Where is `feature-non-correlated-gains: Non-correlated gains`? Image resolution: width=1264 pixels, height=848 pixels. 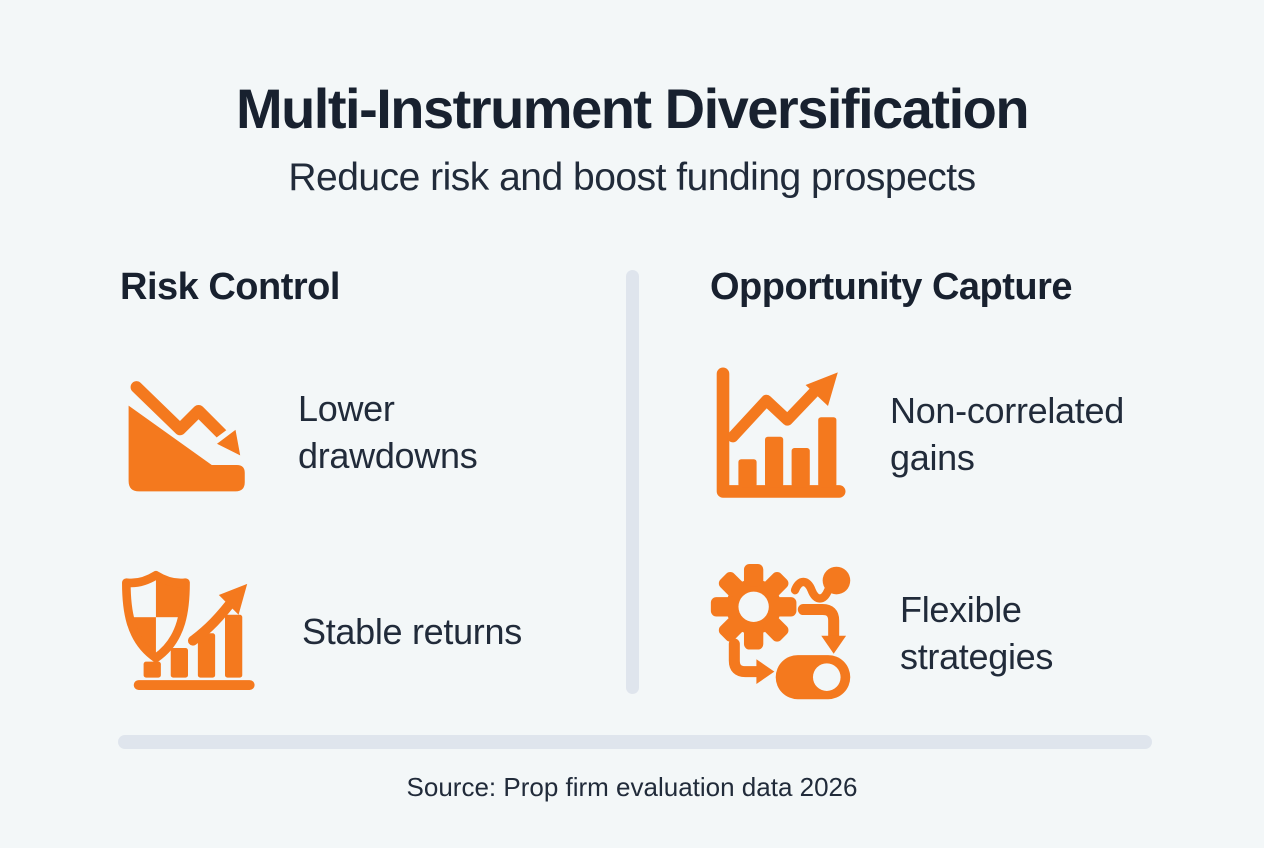
feature-non-correlated-gains: Non-correlated gains is located at coordinates (939, 434).